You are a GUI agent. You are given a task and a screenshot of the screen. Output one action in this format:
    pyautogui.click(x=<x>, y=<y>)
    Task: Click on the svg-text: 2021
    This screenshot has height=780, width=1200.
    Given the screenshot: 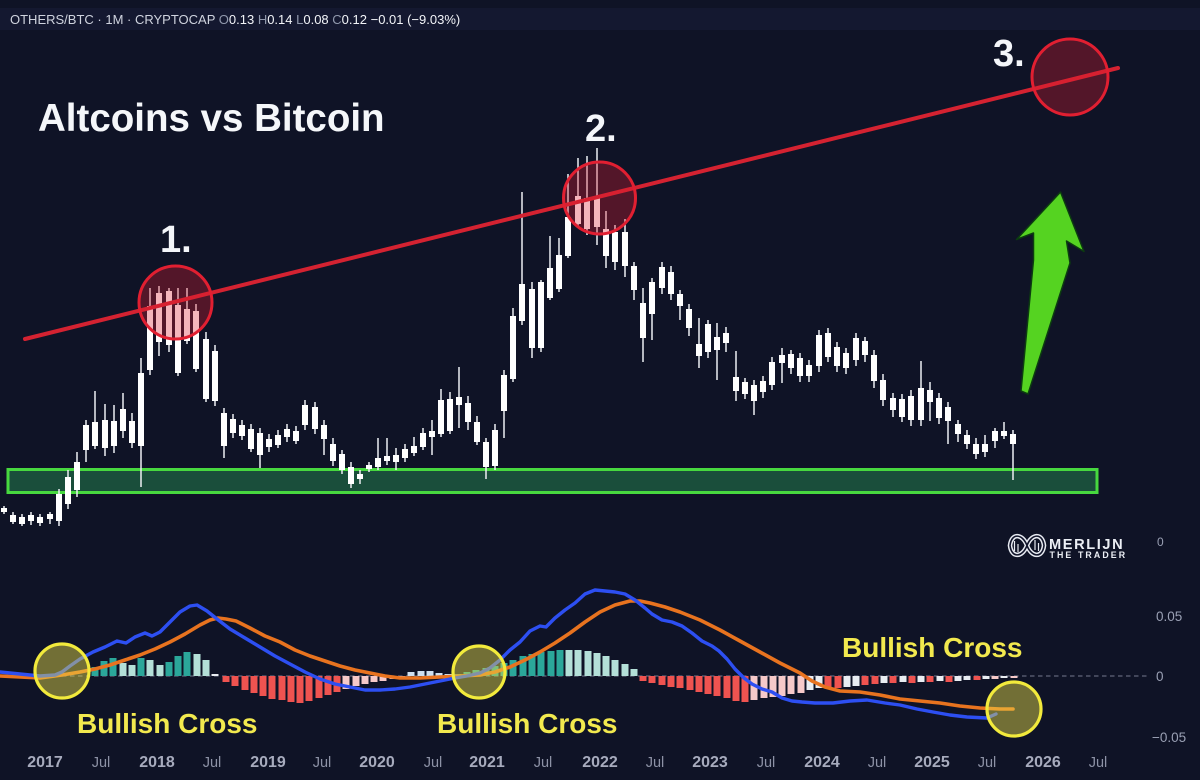 What is the action you would take?
    pyautogui.click(x=487, y=762)
    